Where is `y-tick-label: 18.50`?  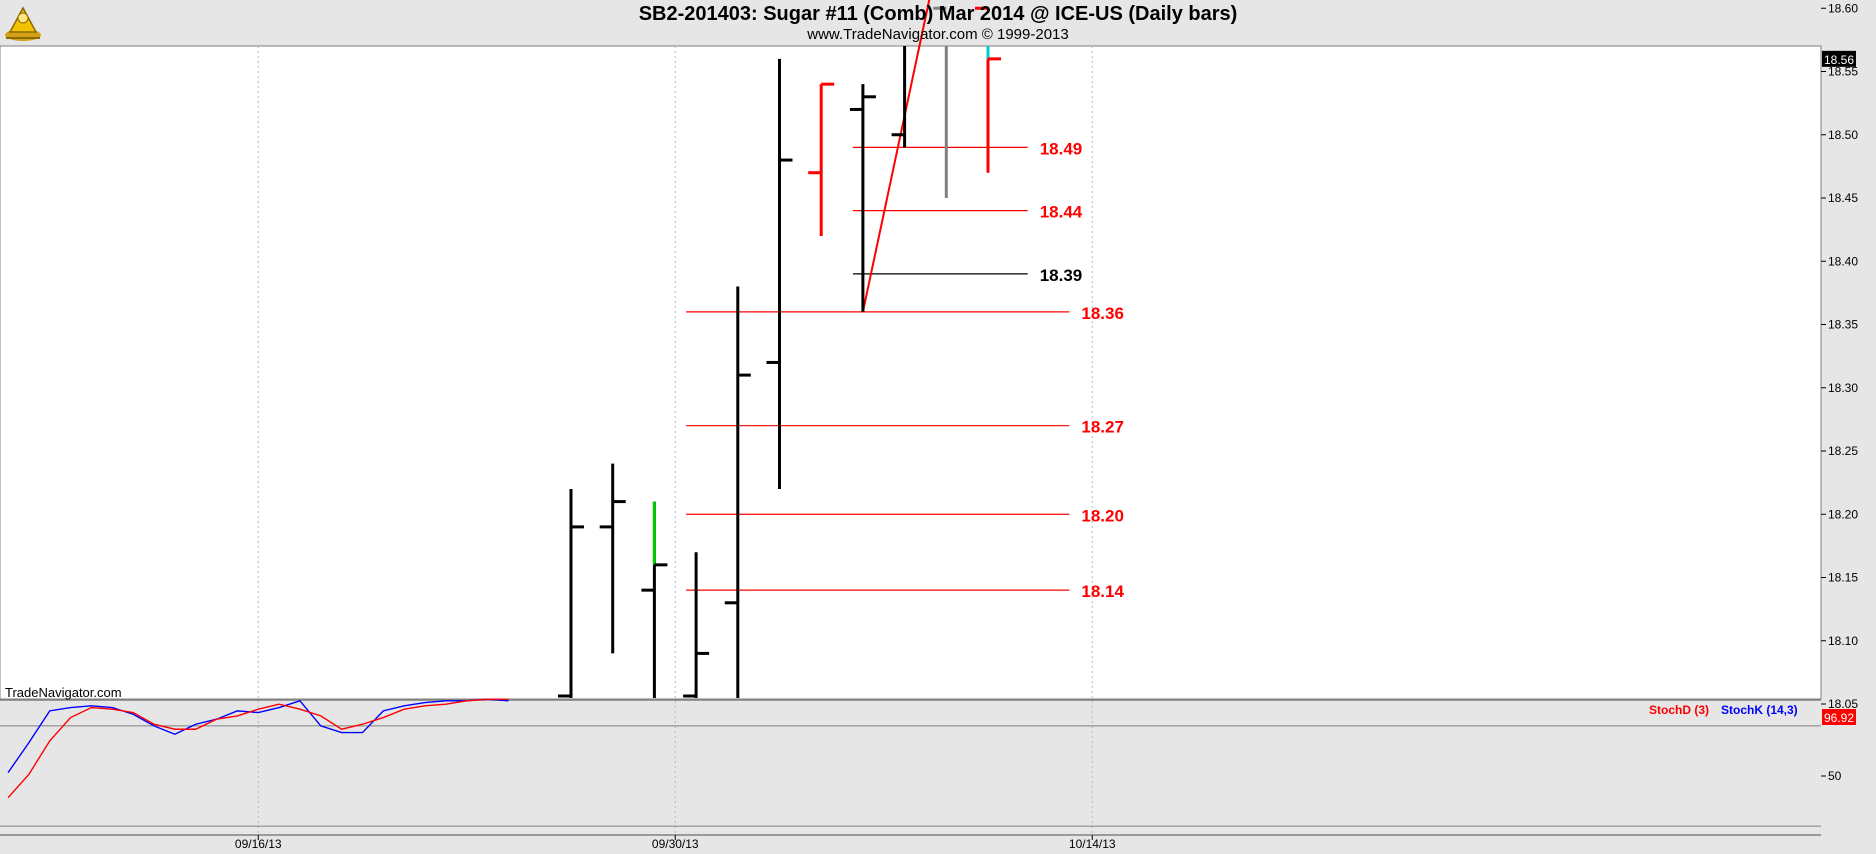 y-tick-label: 18.50 is located at coordinates (1843, 135).